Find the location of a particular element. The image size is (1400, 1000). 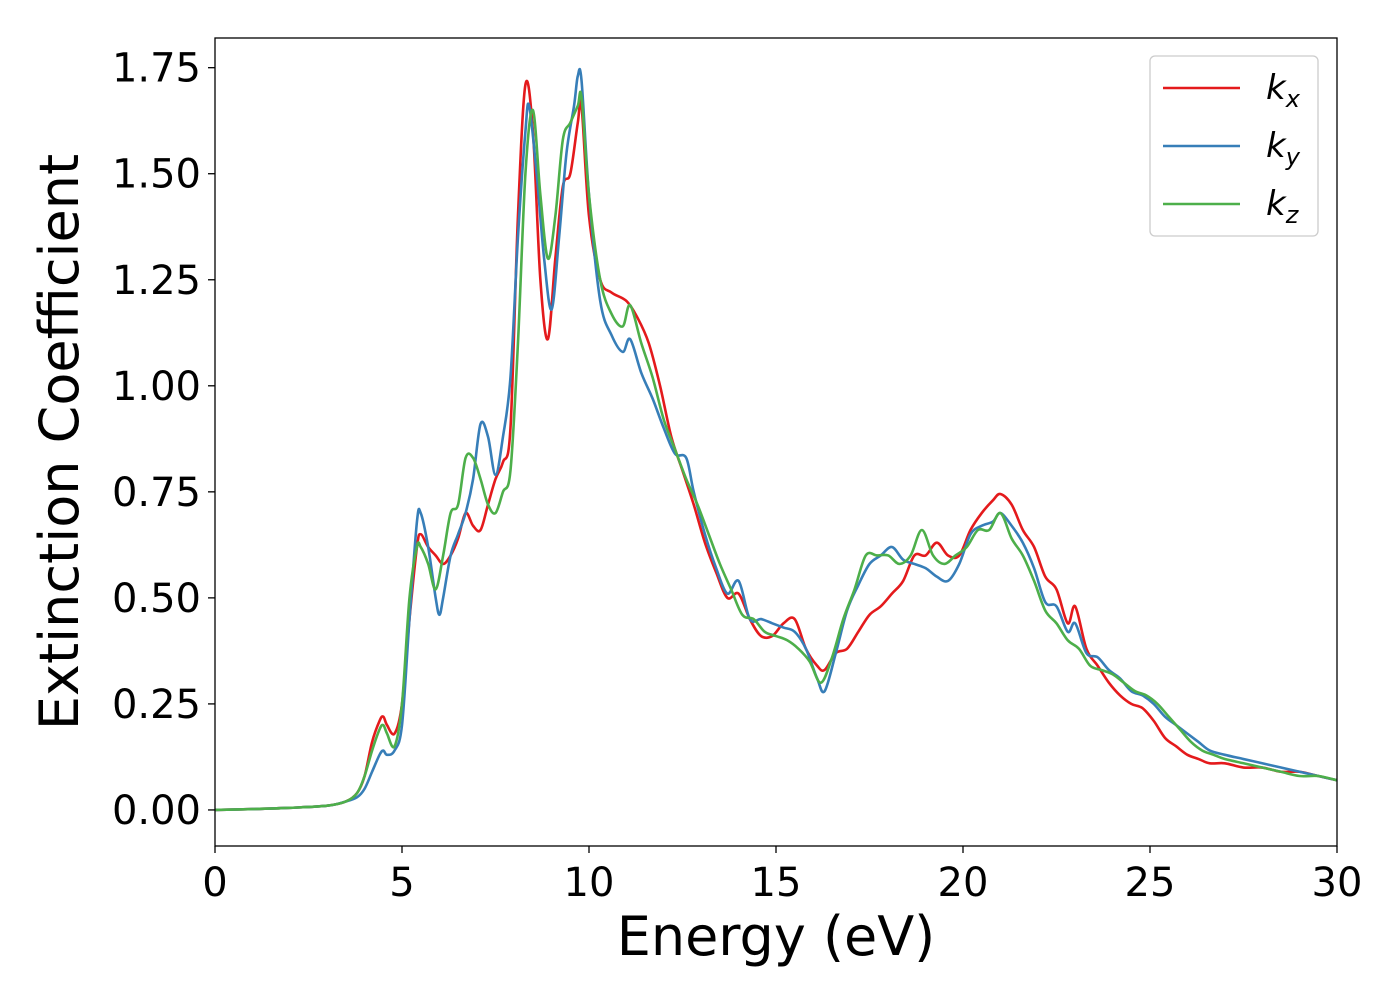

x-axis-title: Energy (eV) is located at coordinates (776, 936).